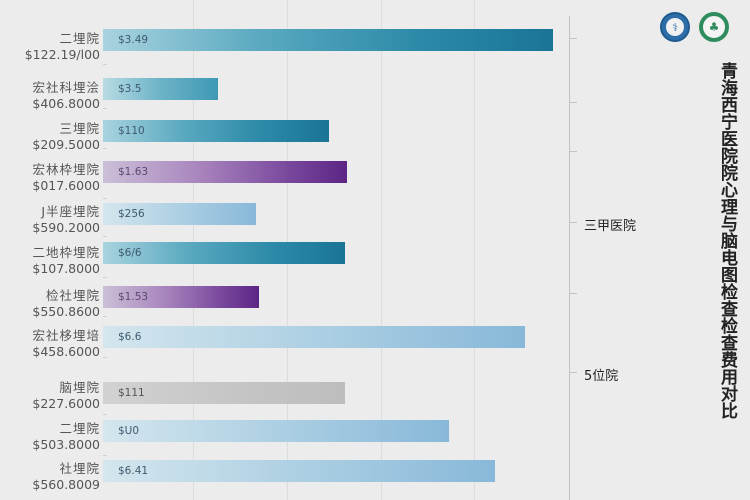 The width and height of the screenshot is (750, 500). Describe the element at coordinates (131, 214) in the screenshot. I see `bar-value-label: $256` at that location.